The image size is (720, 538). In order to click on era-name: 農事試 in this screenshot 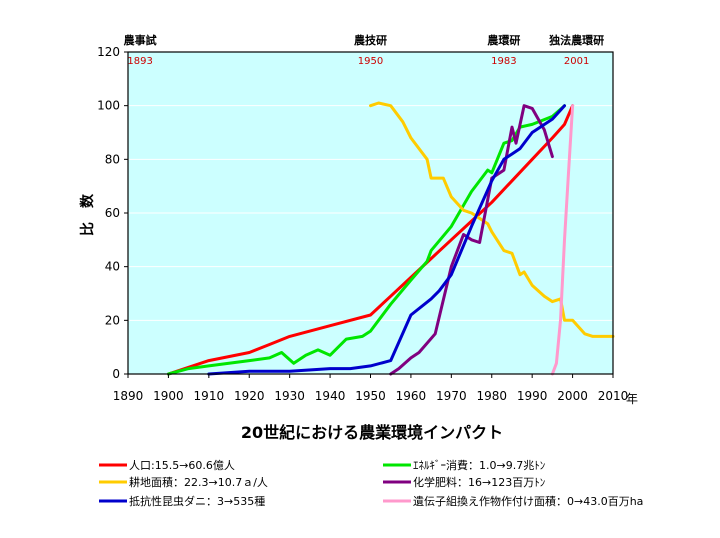, I will do `click(140, 40)`.